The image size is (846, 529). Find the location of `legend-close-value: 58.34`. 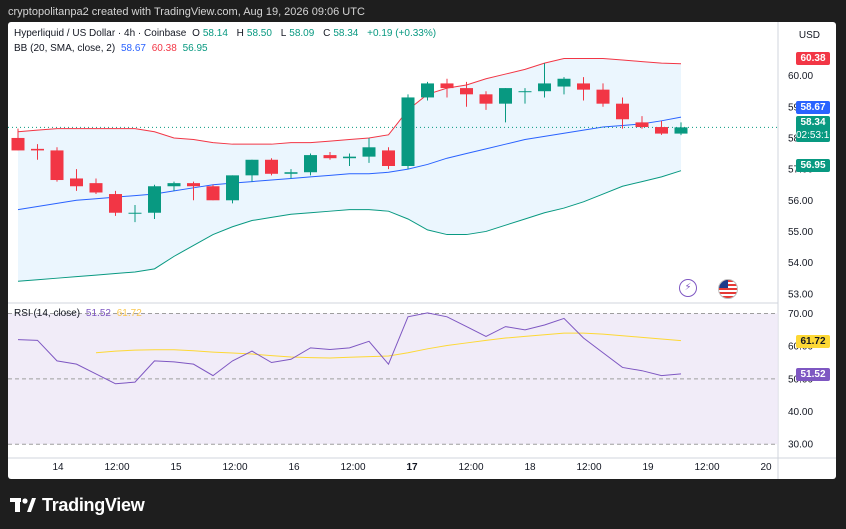

legend-close-value: 58.34 is located at coordinates (346, 33).